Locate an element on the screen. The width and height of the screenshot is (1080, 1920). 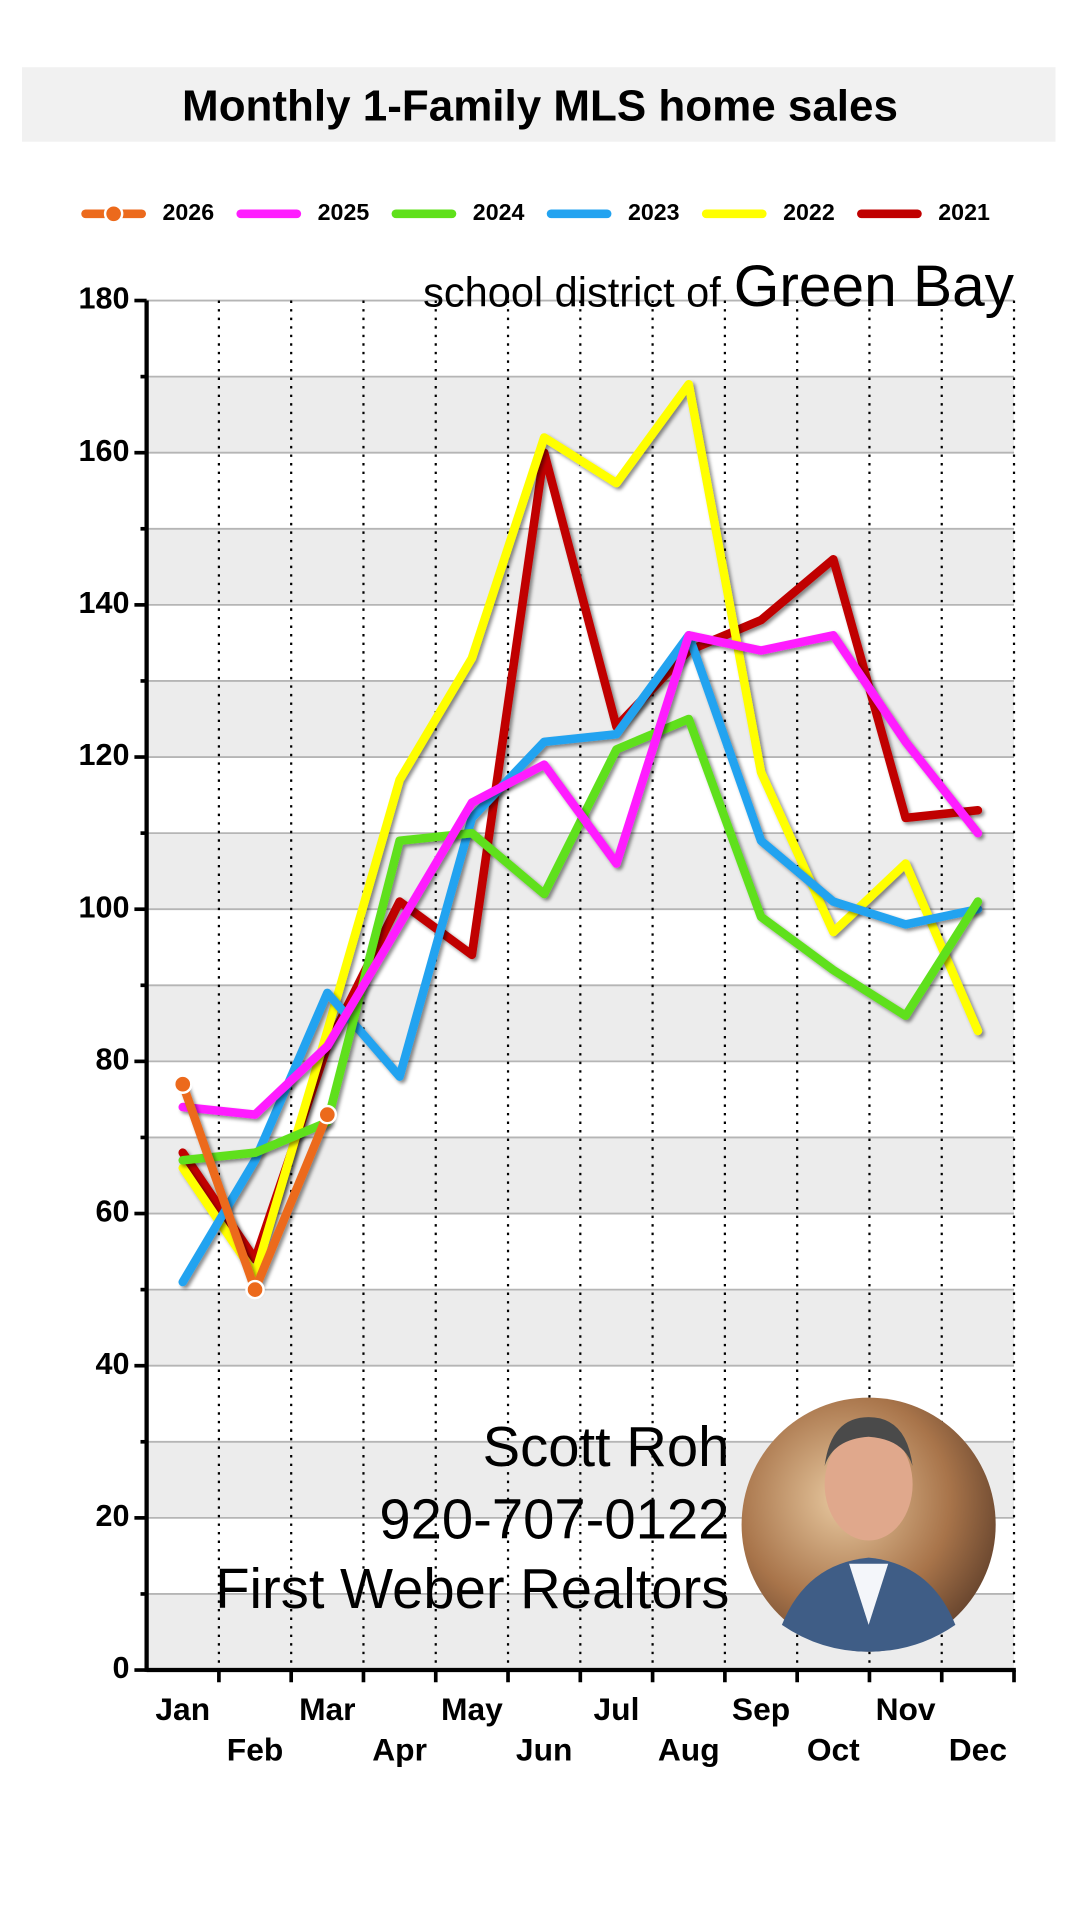
y-tick-label: 0 is located at coordinates (121, 1668).